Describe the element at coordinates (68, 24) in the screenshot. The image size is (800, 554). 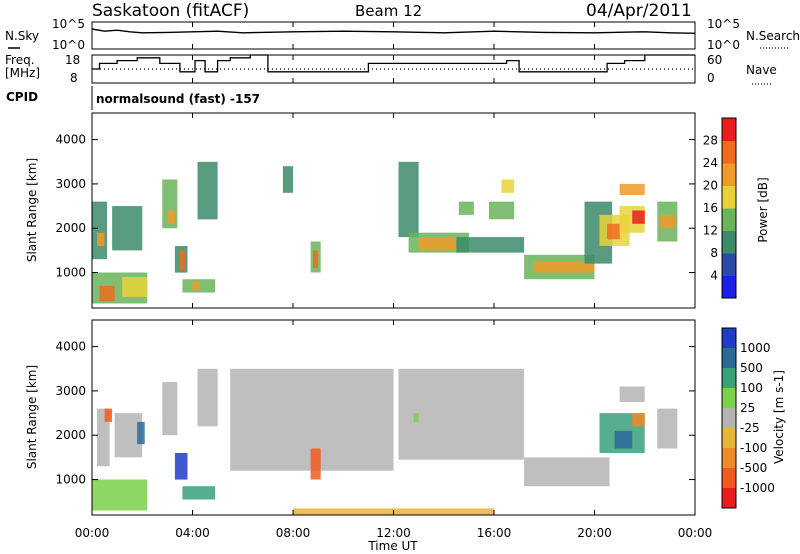
I see `noise-left-tick-top: 10^5` at that location.